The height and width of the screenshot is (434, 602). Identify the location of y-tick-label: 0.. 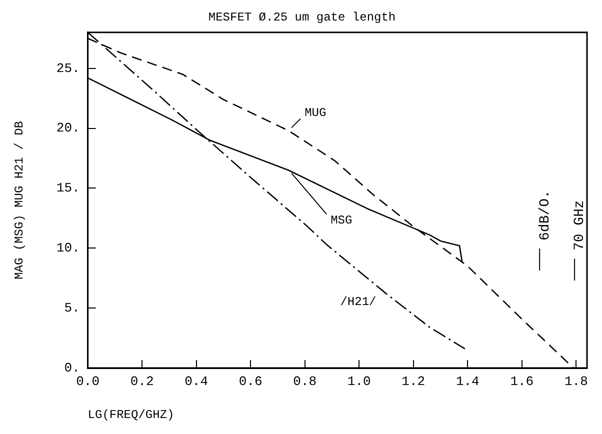
(72, 368).